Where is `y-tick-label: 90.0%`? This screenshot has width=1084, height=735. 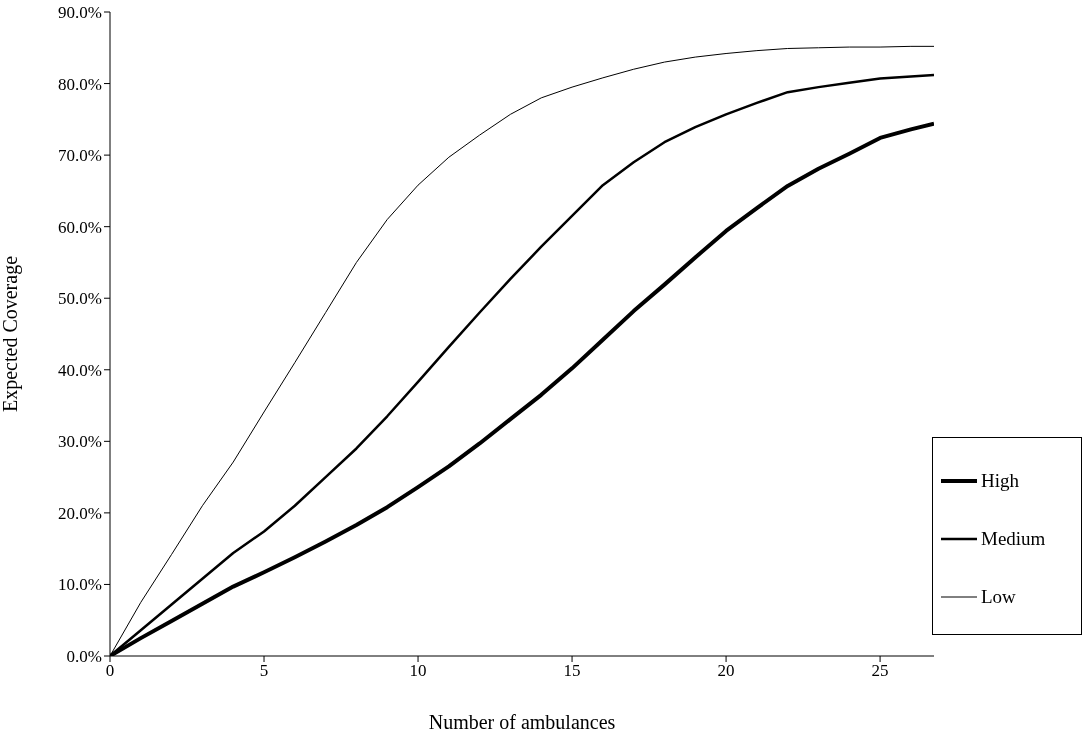
y-tick-label: 90.0% is located at coordinates (80, 13).